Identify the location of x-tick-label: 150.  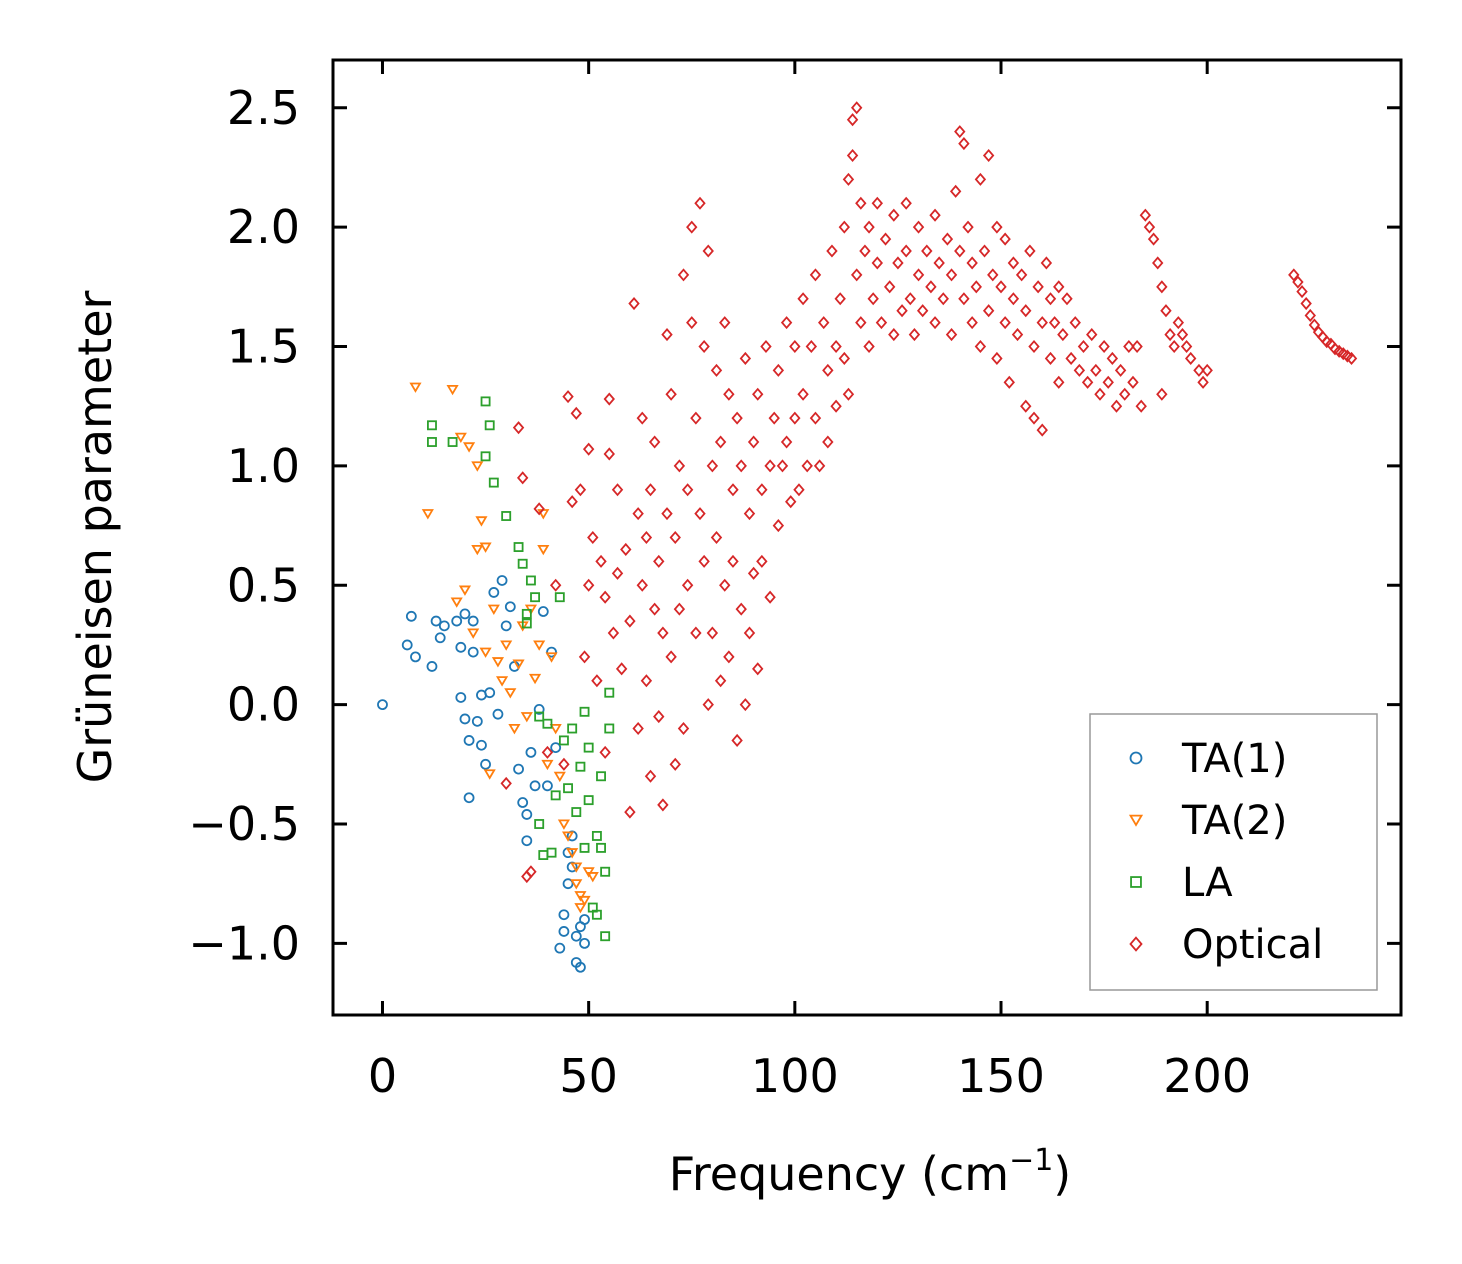
(1001, 1076).